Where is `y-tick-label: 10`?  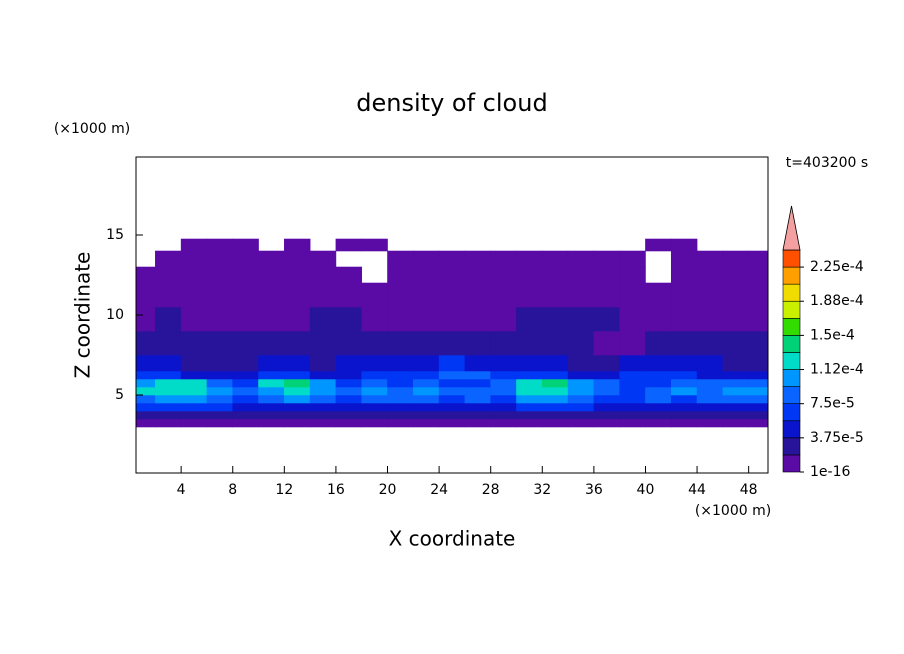
y-tick-label: 10 is located at coordinates (115, 315).